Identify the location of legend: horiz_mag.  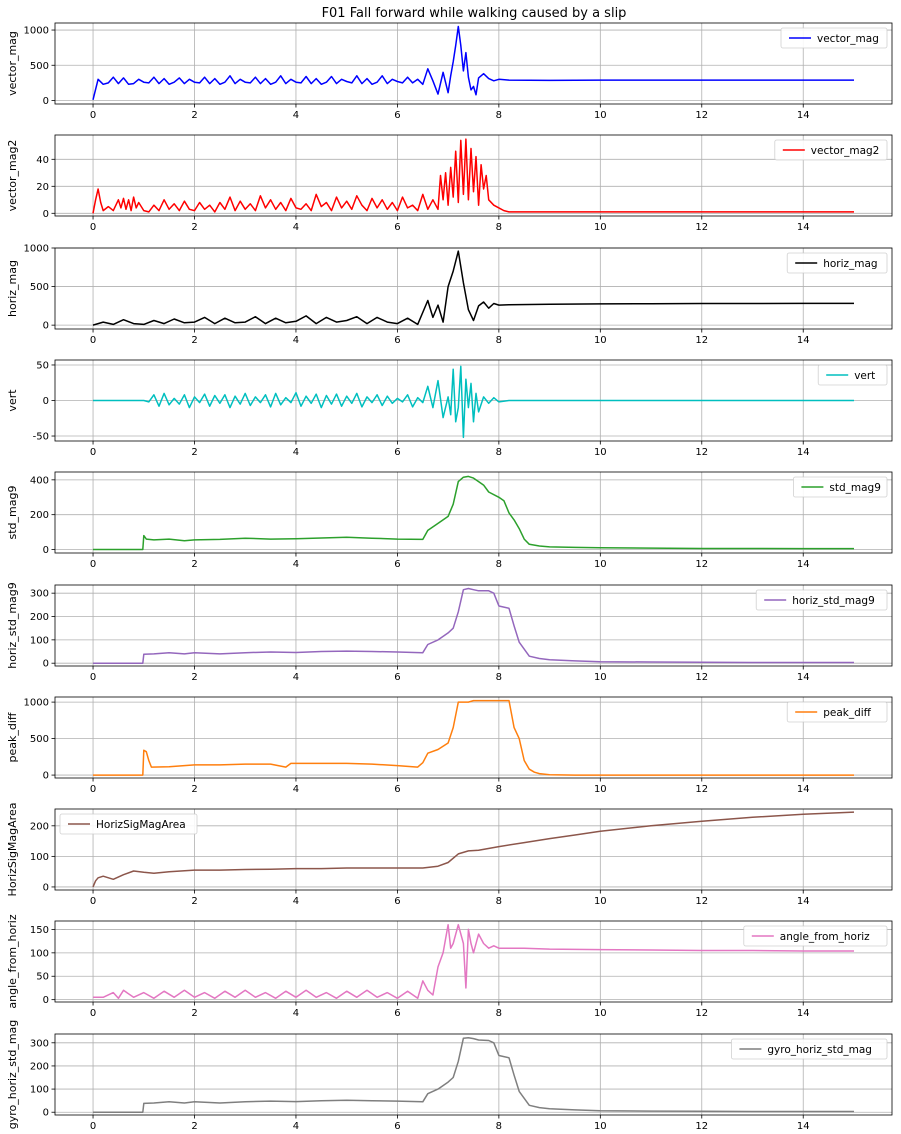
(837, 263).